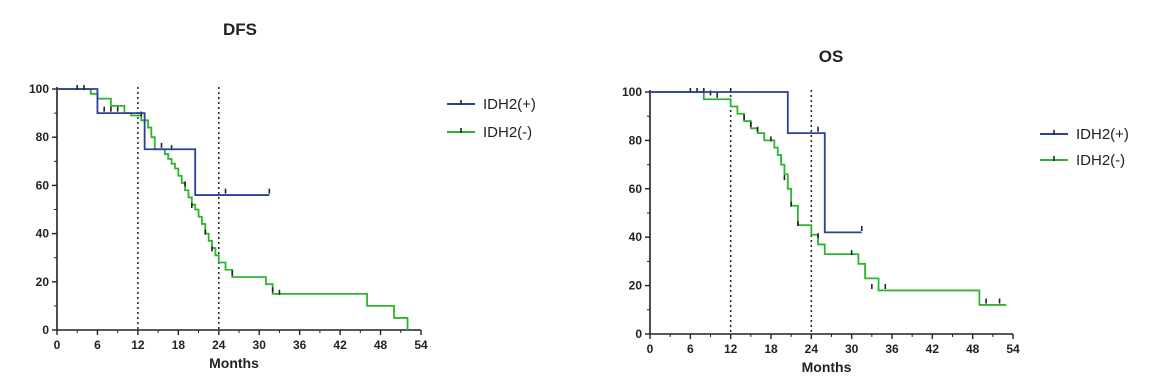  What do you see at coordinates (240, 29) in the screenshot?
I see `chart-title: DFS` at bounding box center [240, 29].